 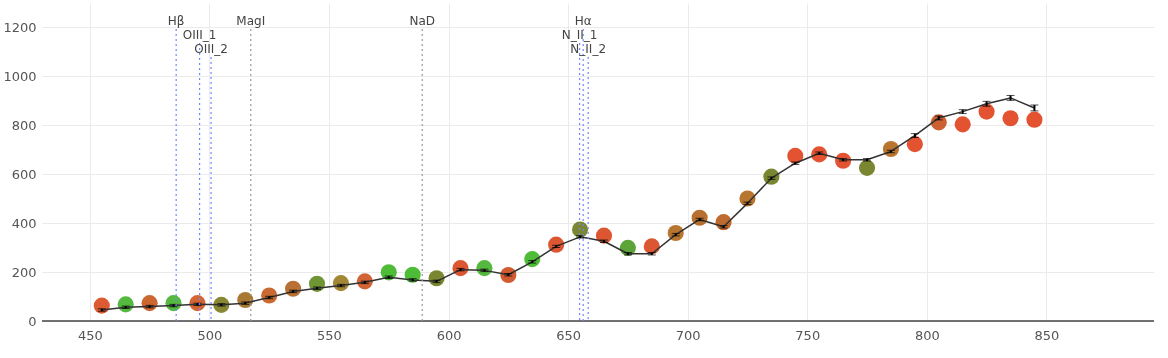 I want to click on ref-line-label: OIII_2, so click(x=211, y=49).